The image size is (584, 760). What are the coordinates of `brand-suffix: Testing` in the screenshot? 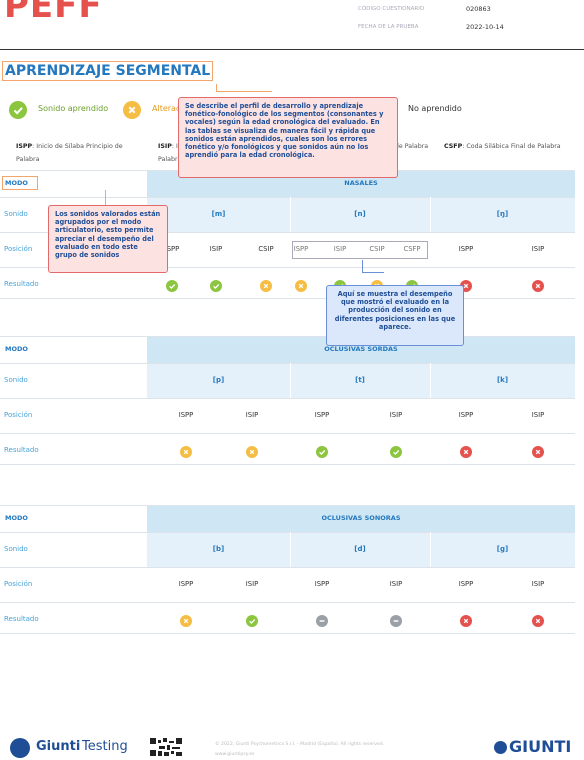 It's located at (105, 746).